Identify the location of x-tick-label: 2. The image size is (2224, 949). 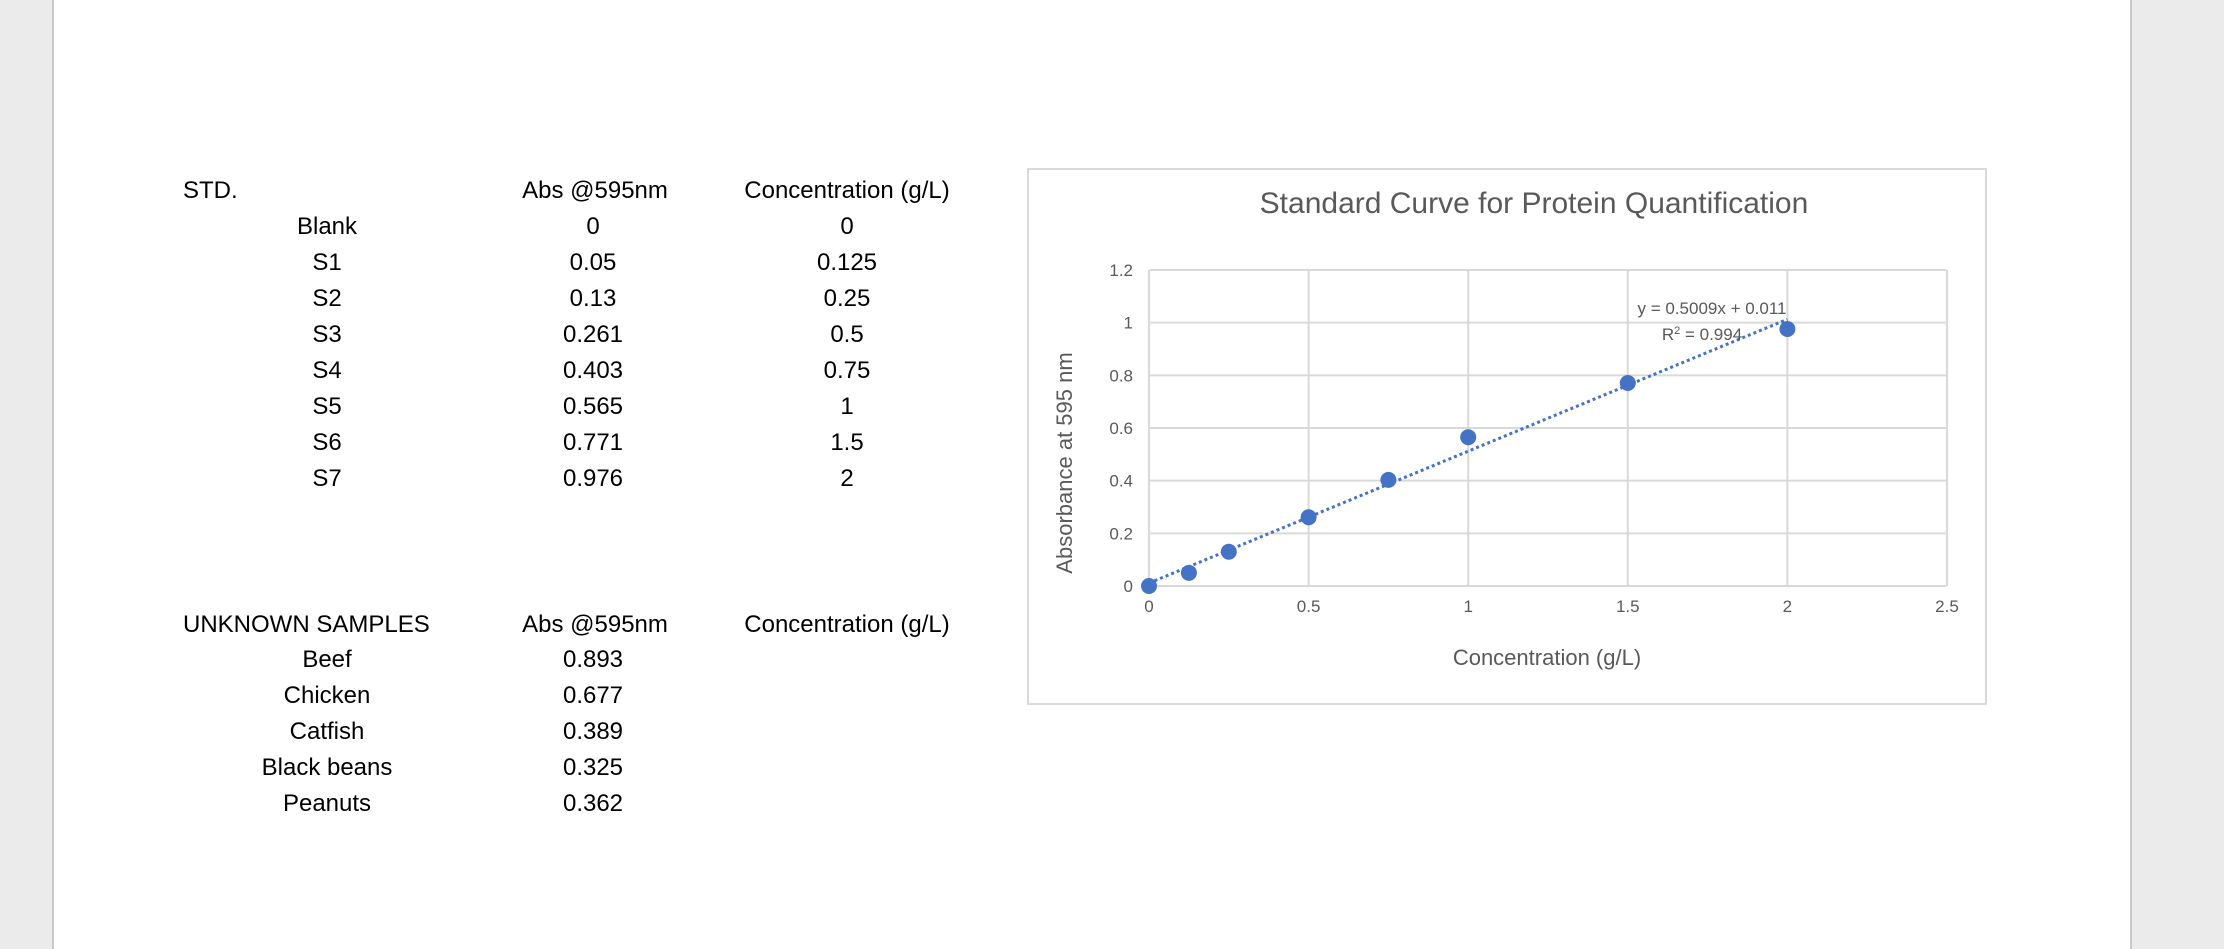
(1787, 606).